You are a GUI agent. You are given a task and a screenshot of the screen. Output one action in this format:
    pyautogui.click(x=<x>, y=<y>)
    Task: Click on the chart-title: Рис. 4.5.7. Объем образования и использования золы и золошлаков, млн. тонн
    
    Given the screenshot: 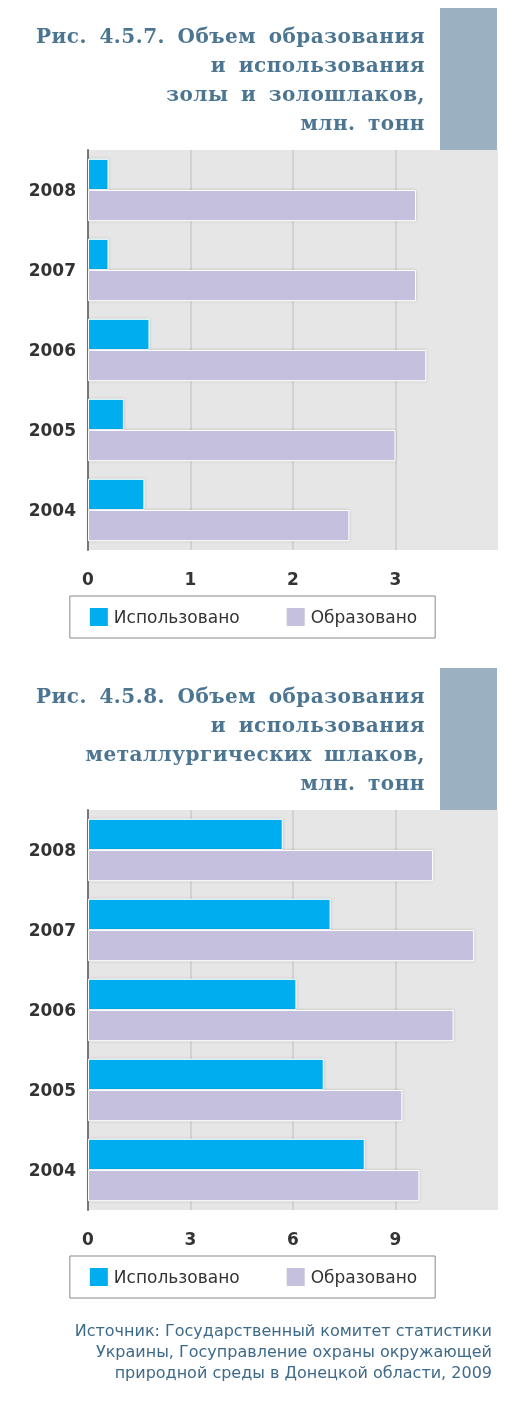 What is the action you would take?
    pyautogui.click(x=229, y=80)
    